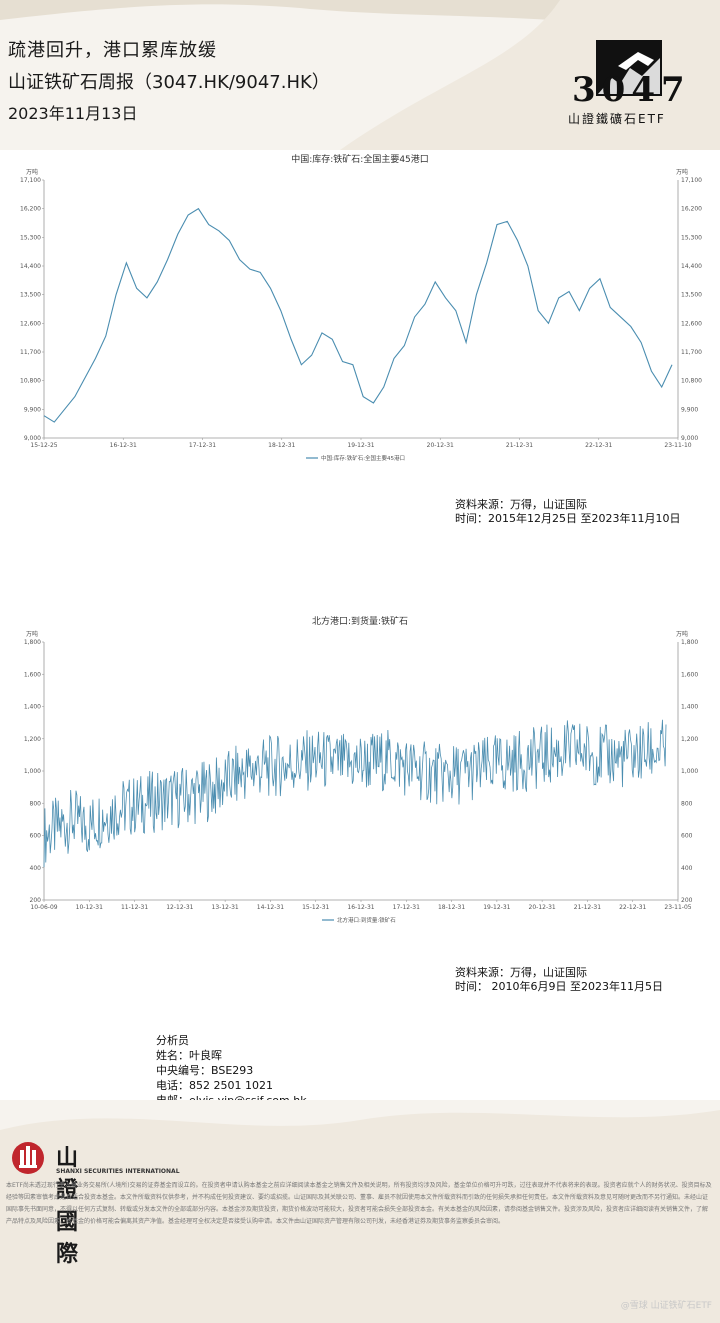 This screenshot has width=720, height=1323. Describe the element at coordinates (687, 900) in the screenshot. I see `y-tick-label-right: 200` at that location.